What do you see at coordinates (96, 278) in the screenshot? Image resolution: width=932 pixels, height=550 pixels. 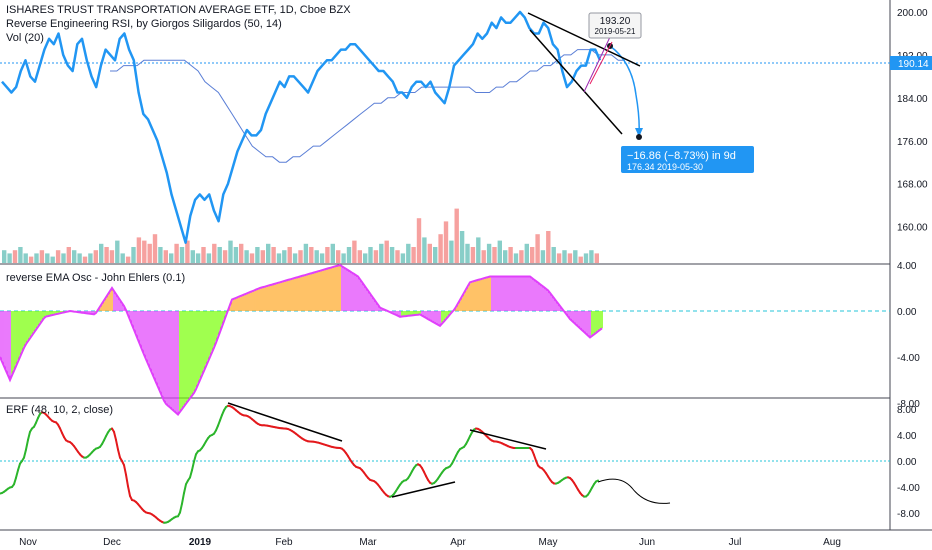 I see `oscillator-legend: reverse EMA Osc - John Ehlers (0.1)` at bounding box center [96, 278].